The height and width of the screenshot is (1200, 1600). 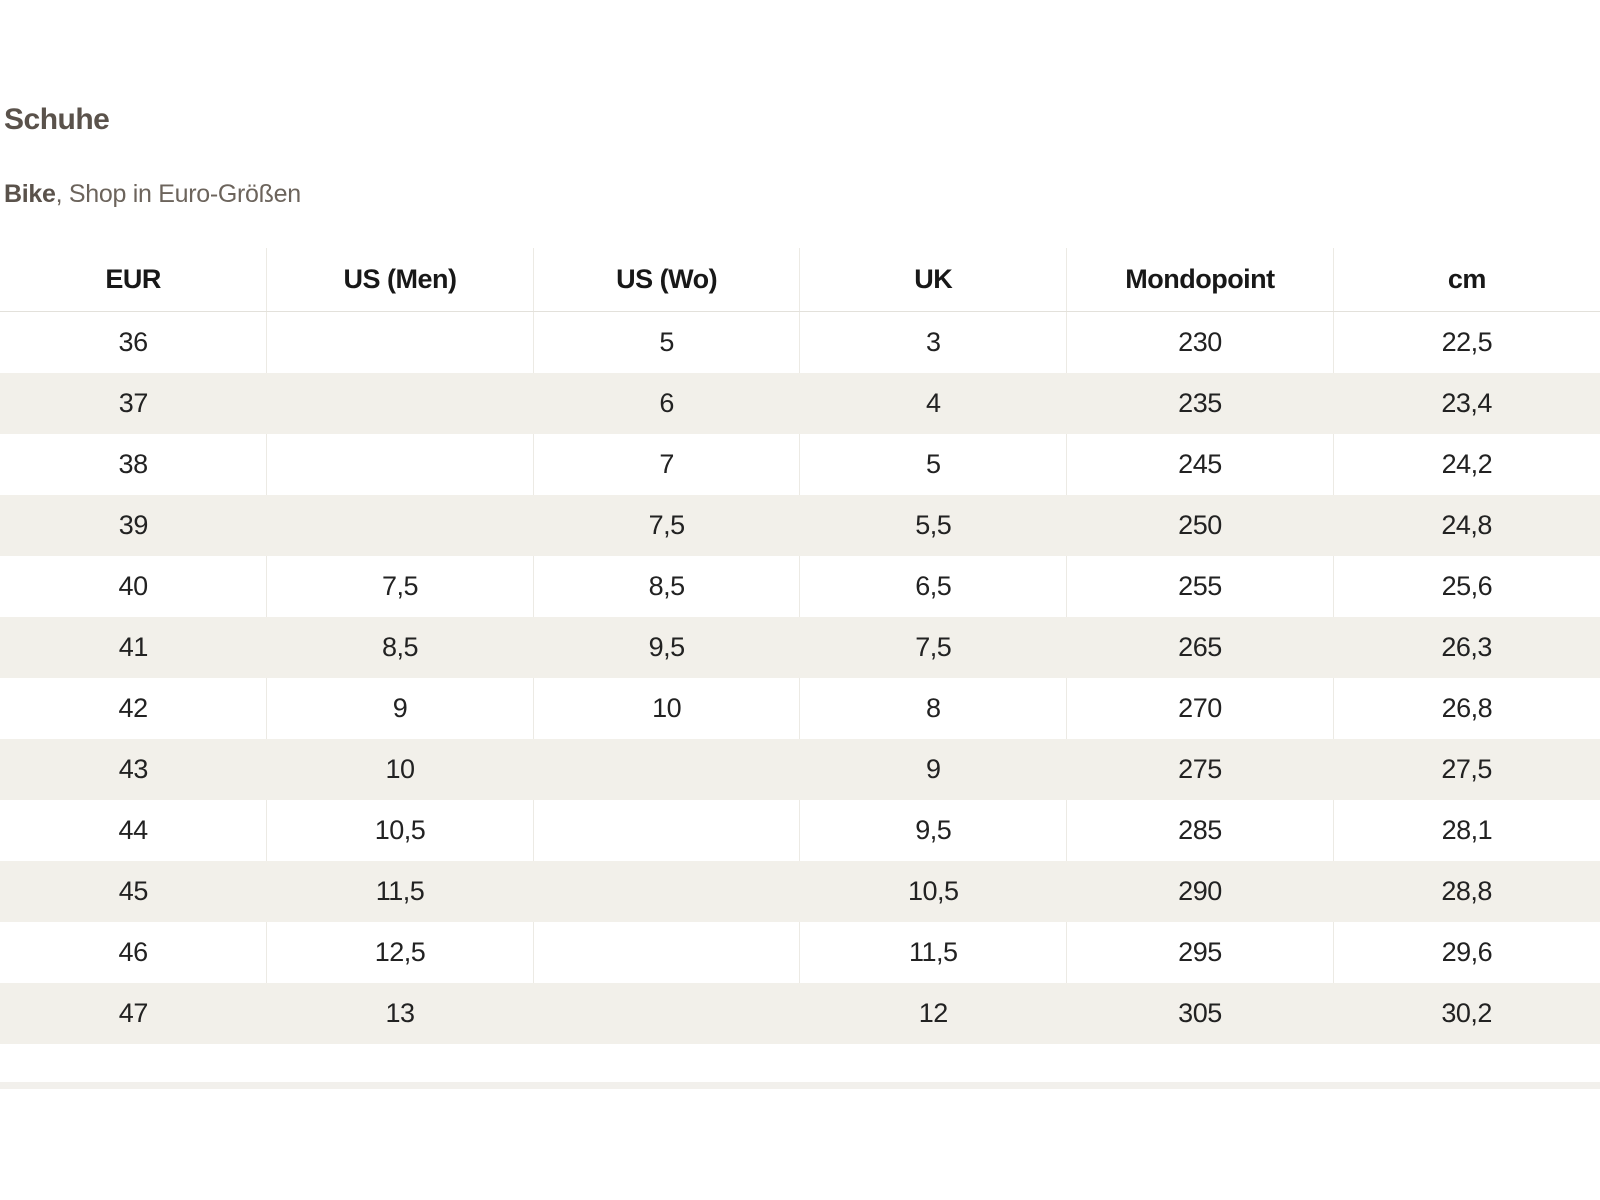 What do you see at coordinates (133, 1013) in the screenshot?
I see `table-cell: 47` at bounding box center [133, 1013].